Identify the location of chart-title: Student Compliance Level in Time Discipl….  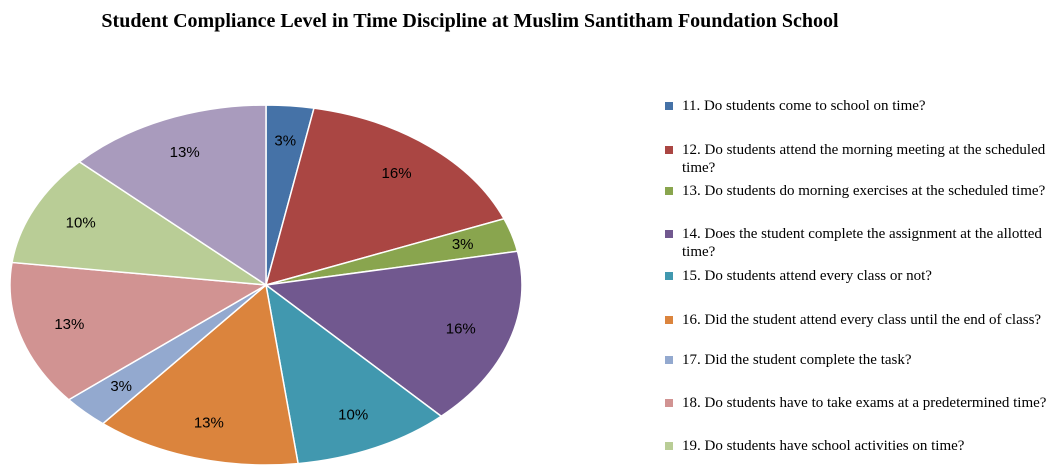
(470, 21).